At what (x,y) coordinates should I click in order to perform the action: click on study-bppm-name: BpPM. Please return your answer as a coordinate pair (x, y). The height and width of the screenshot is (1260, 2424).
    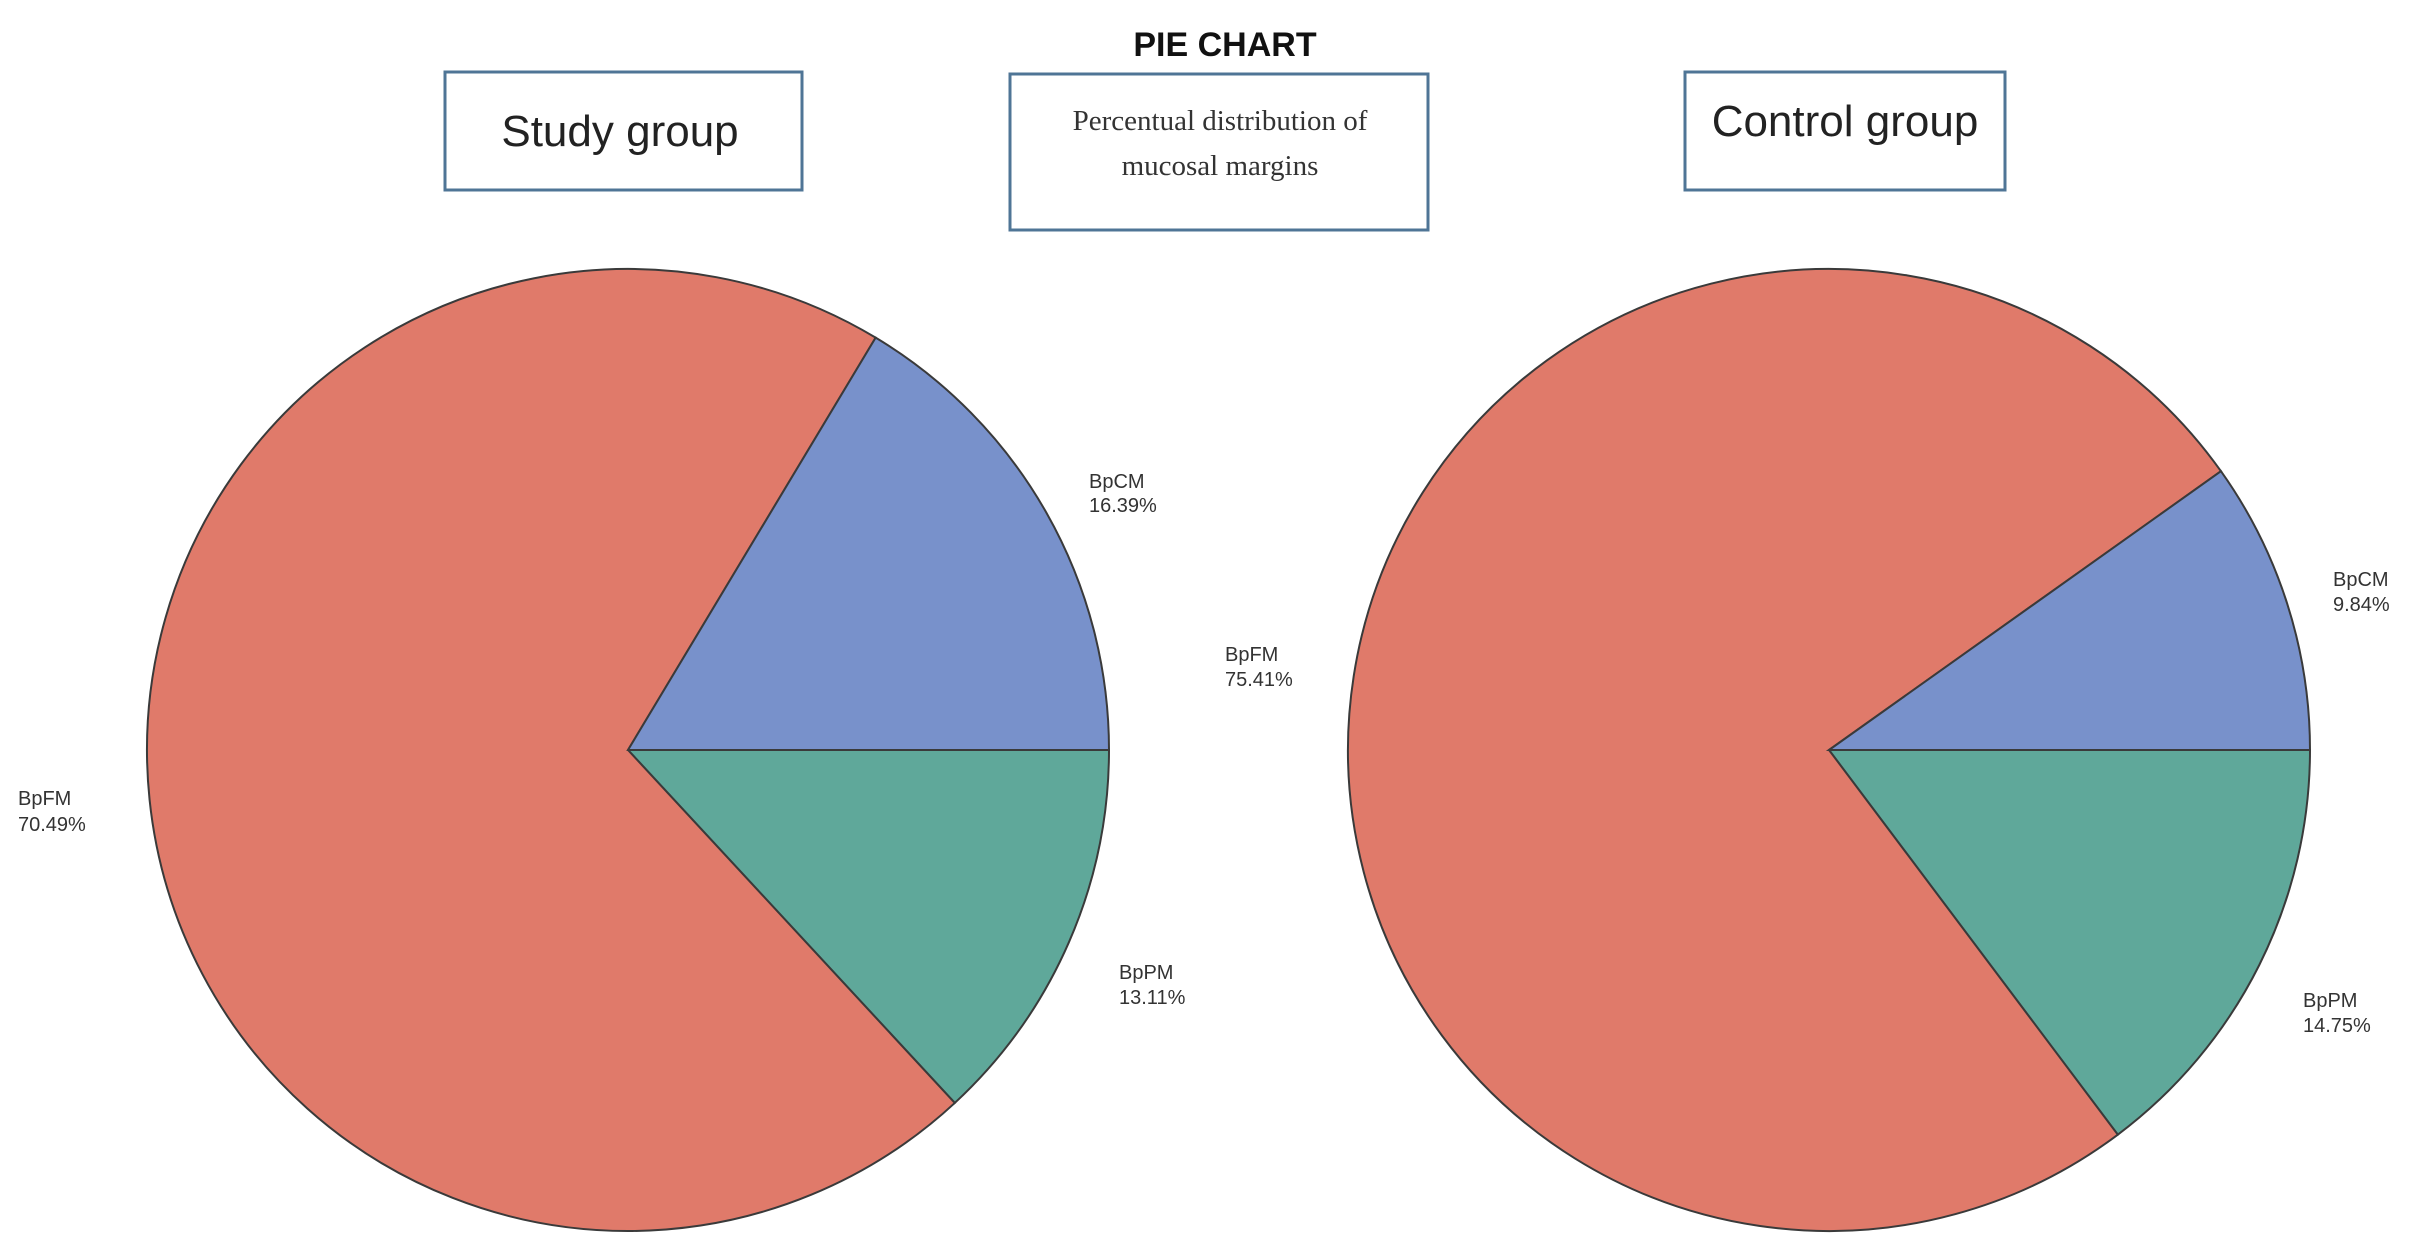
    Looking at the image, I should click on (1146, 973).